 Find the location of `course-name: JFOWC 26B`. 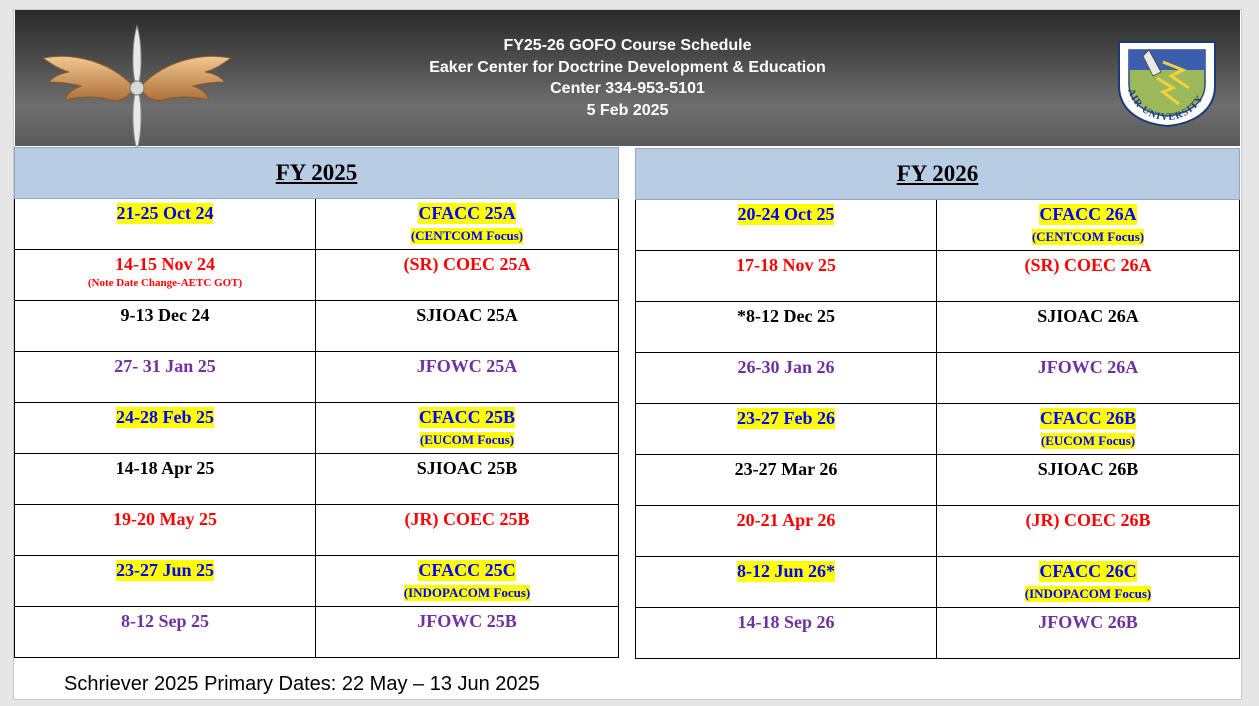

course-name: JFOWC 26B is located at coordinates (1088, 622).